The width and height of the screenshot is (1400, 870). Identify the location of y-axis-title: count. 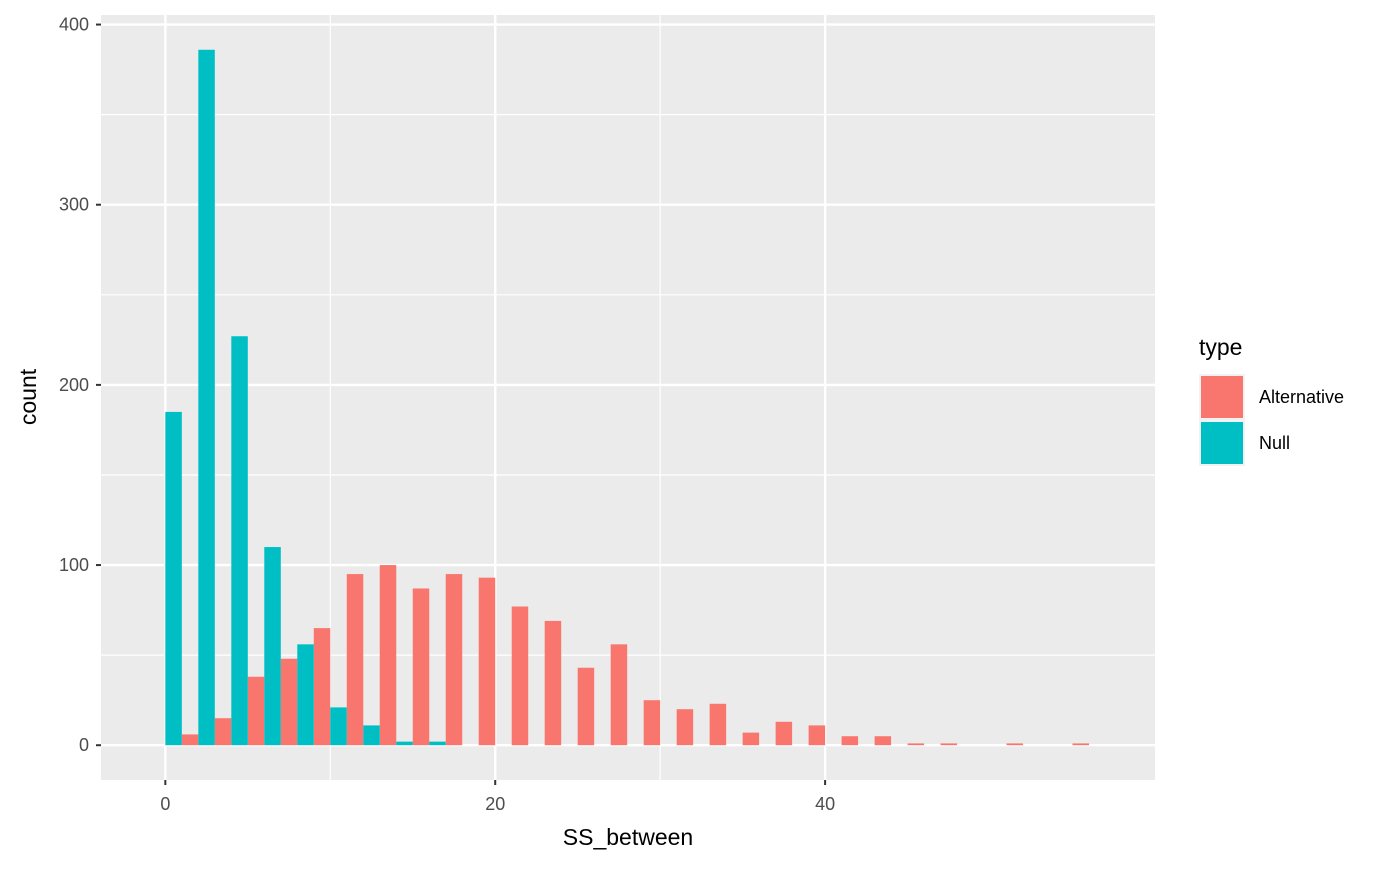
(28, 396).